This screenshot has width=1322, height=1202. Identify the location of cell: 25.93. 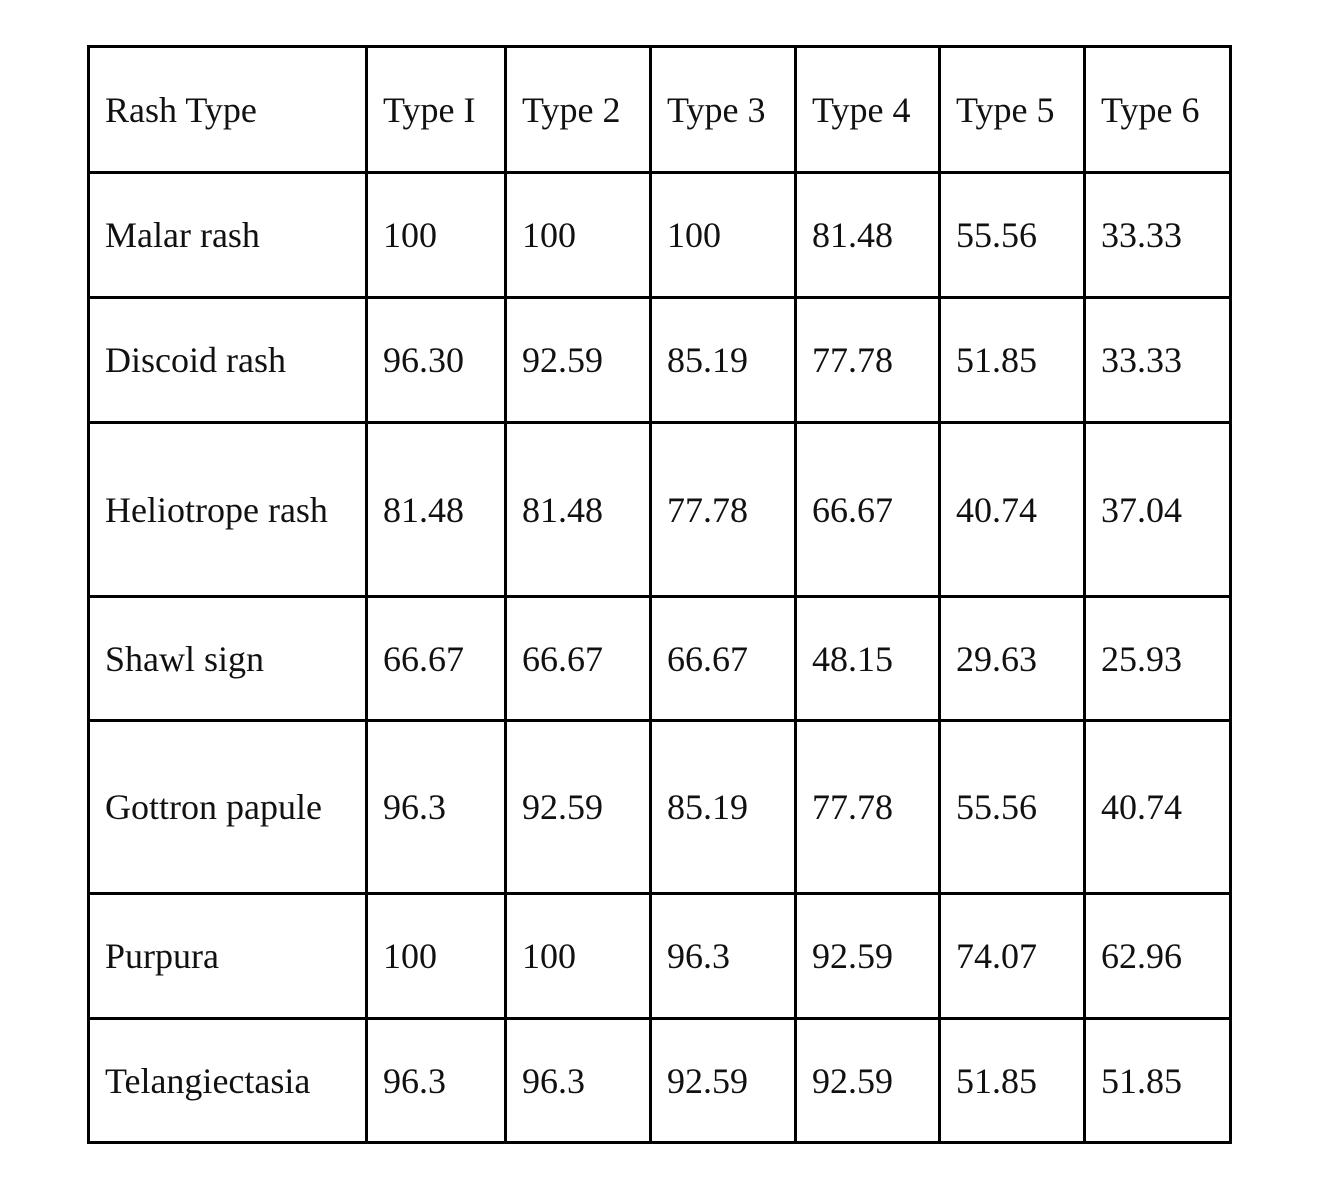
(1157, 658).